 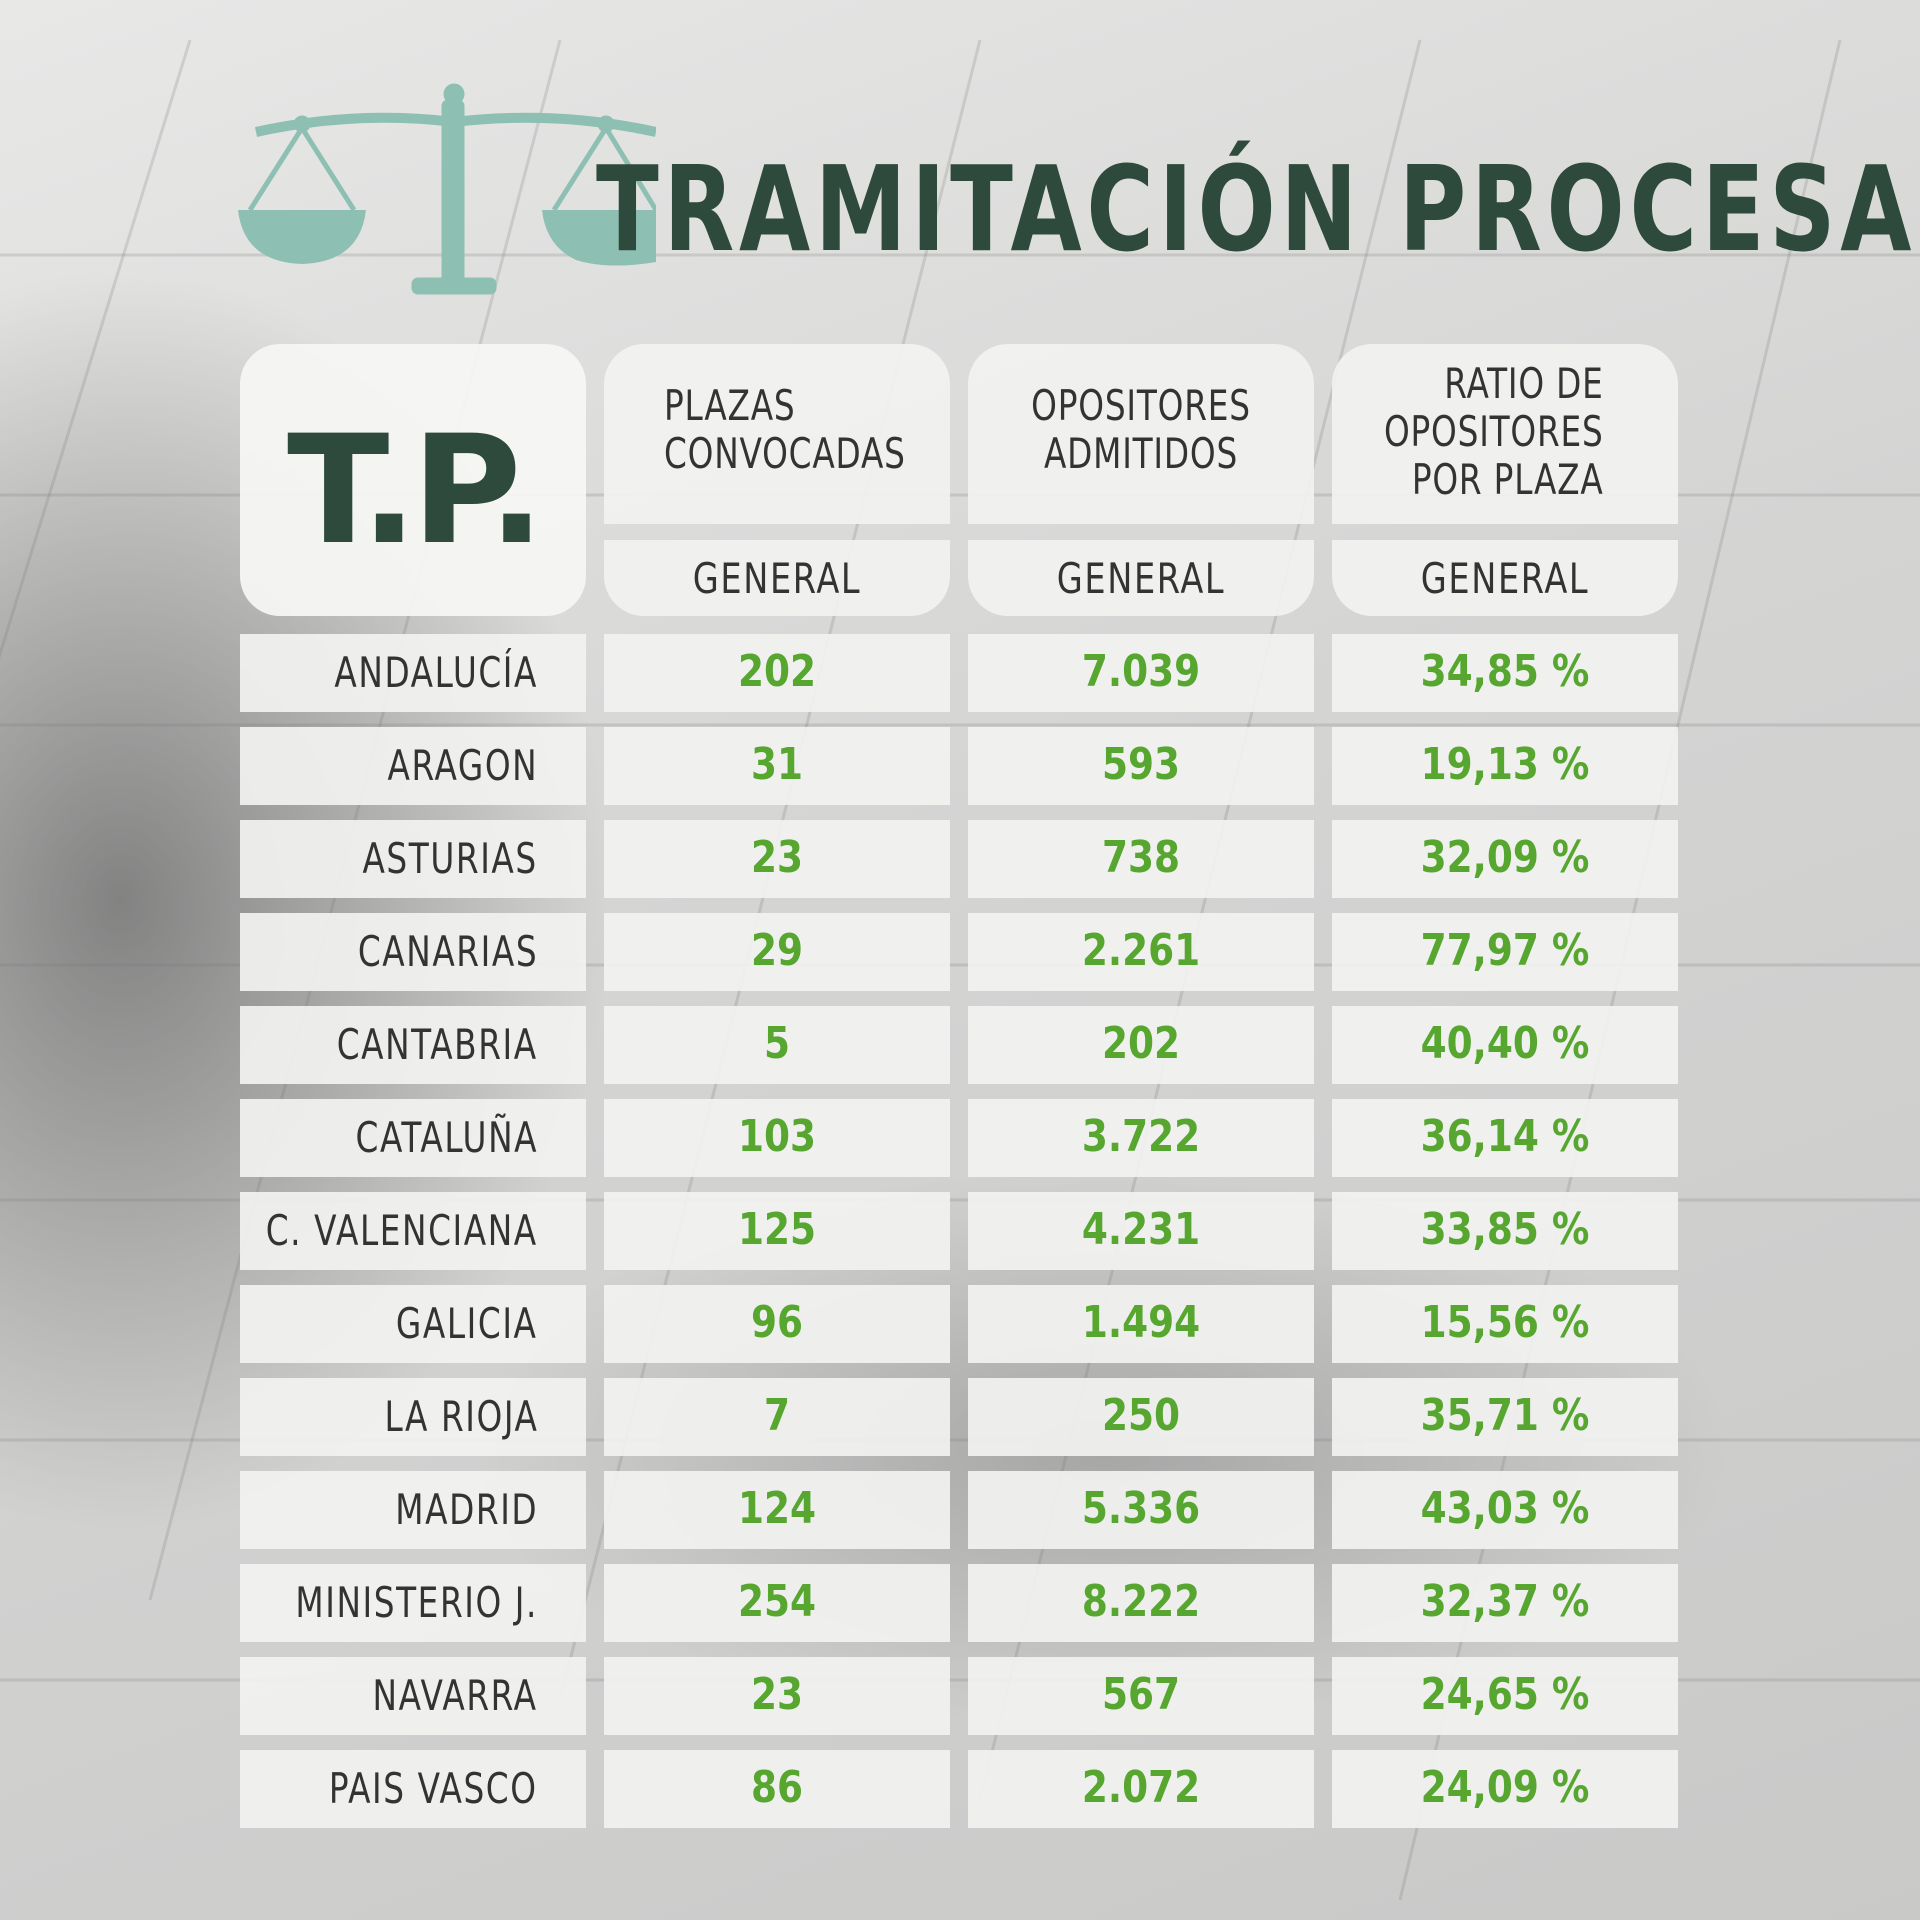 I want to click on cell-value-opositores: 2.261, so click(x=1141, y=950).